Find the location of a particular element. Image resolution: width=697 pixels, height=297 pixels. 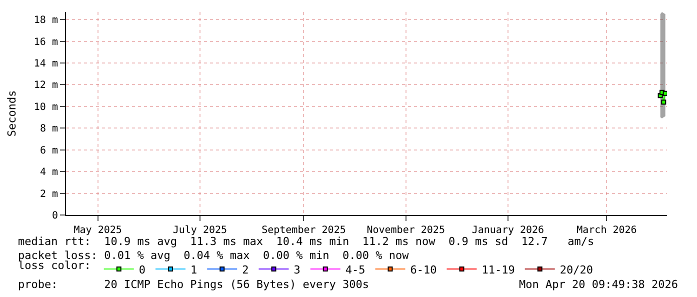

x-tick-label: January 2026 is located at coordinates (508, 230).